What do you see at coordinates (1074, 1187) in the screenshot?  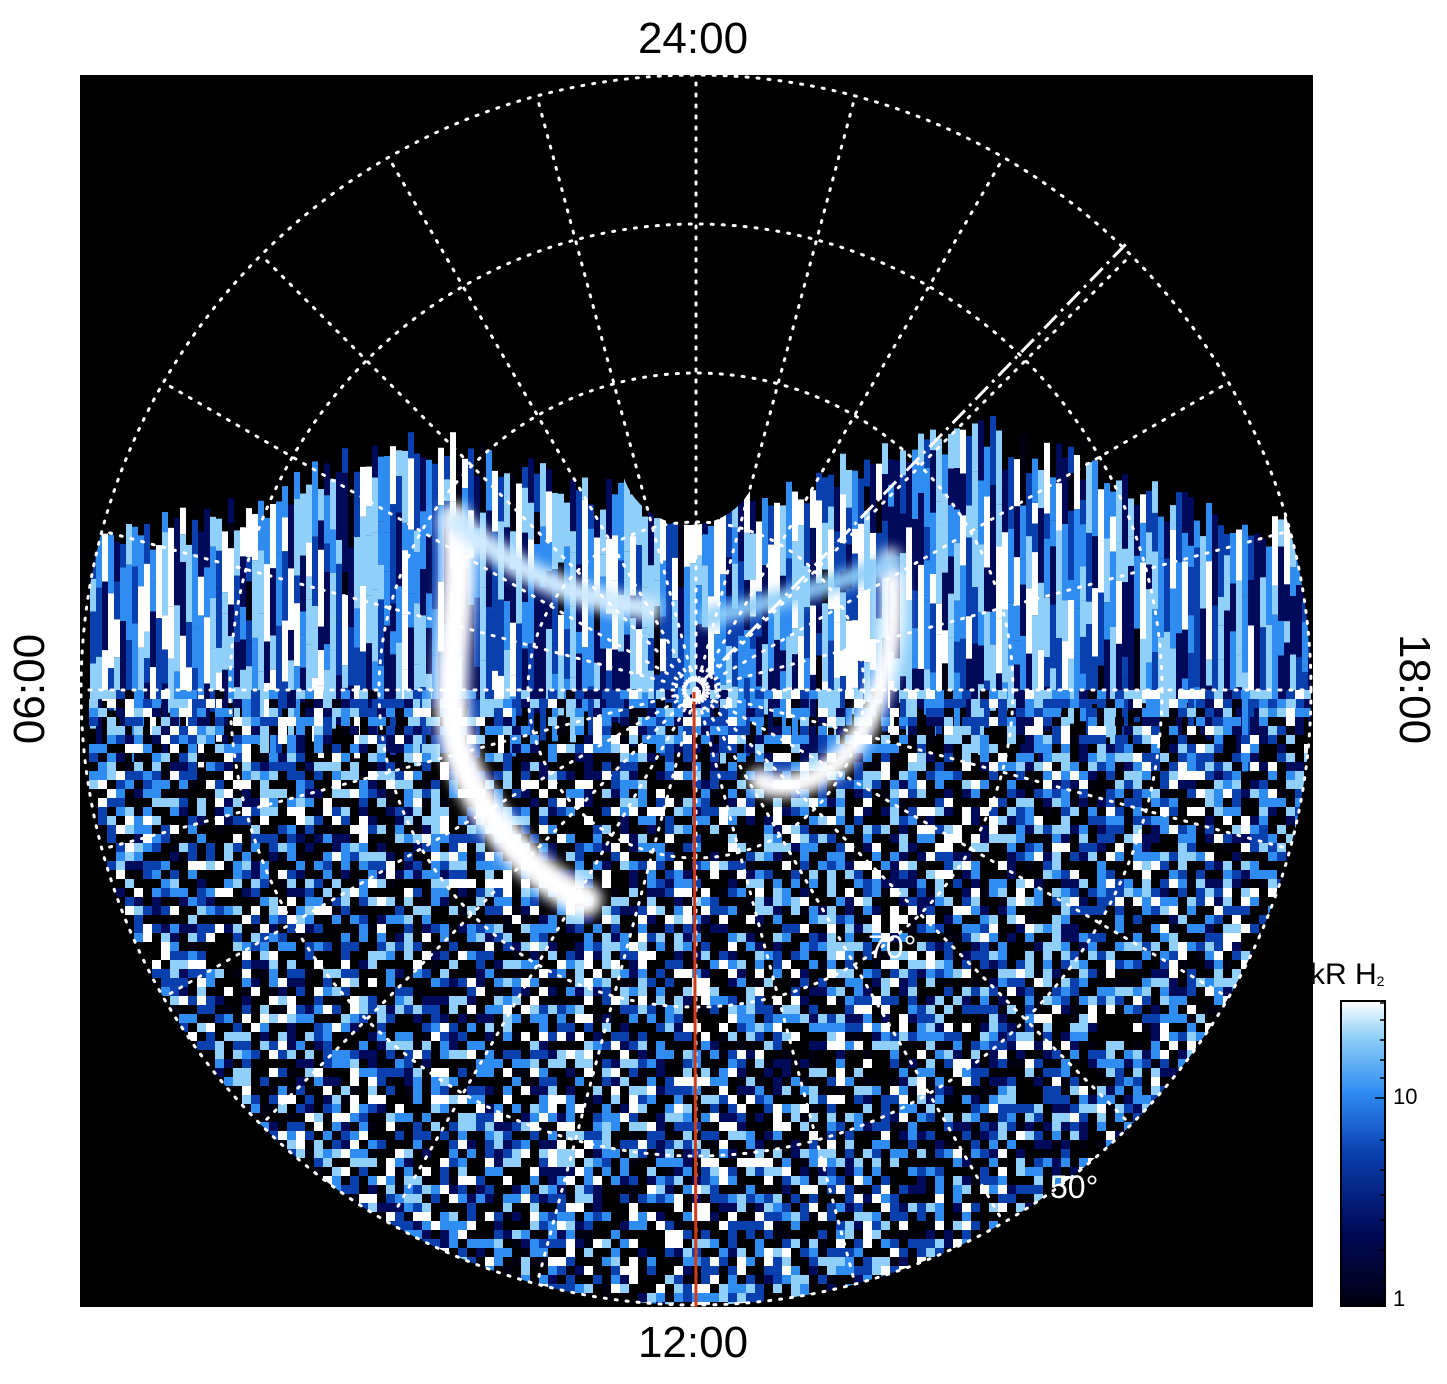 I see `latitude-label-1: 50°` at bounding box center [1074, 1187].